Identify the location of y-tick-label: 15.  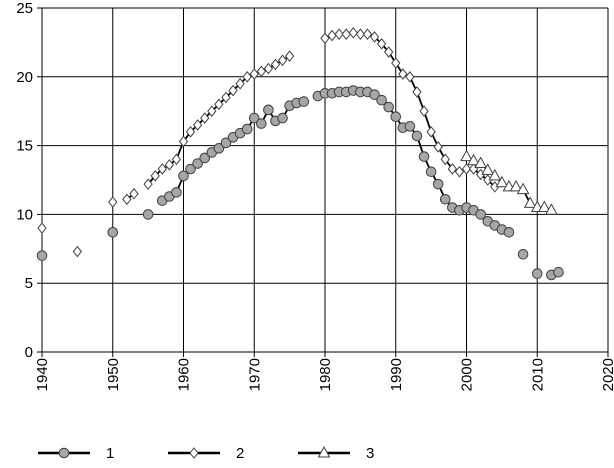
(24, 146).